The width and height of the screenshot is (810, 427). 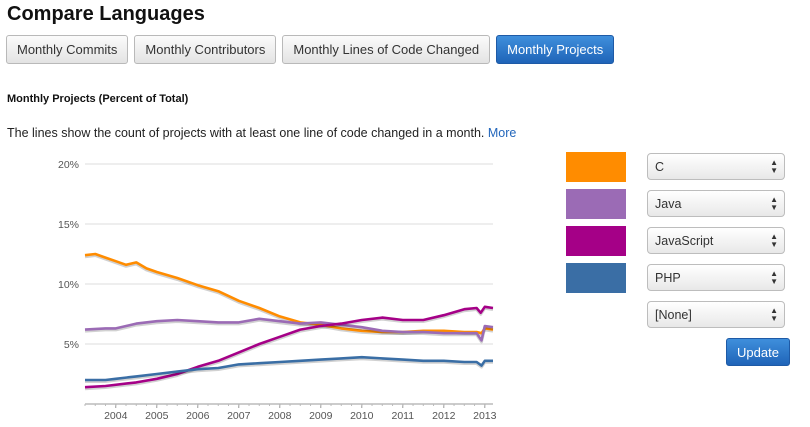 I want to click on legend-row-2: Java ▲ ▼, so click(x=677, y=204).